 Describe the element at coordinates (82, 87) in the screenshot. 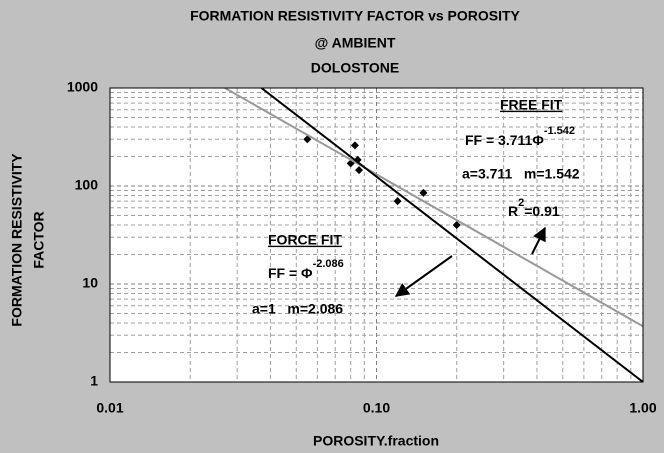

I see `y-tick-label: 1000` at that location.